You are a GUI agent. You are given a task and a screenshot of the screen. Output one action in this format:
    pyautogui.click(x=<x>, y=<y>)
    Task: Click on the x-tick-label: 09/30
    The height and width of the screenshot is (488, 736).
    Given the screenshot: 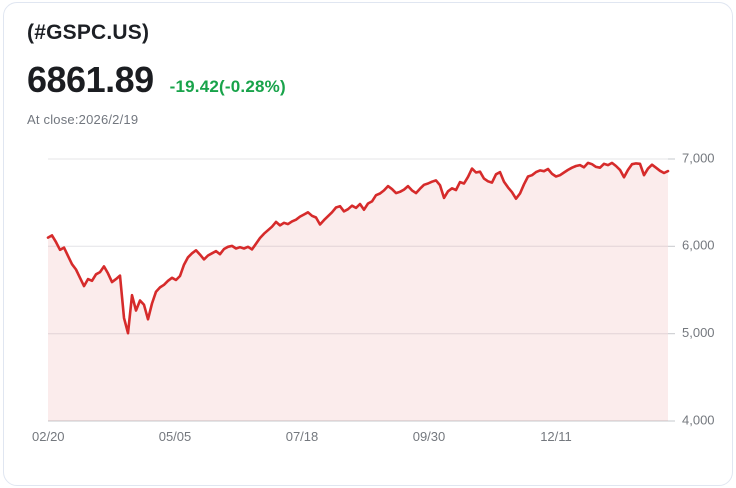 What is the action you would take?
    pyautogui.click(x=429, y=436)
    